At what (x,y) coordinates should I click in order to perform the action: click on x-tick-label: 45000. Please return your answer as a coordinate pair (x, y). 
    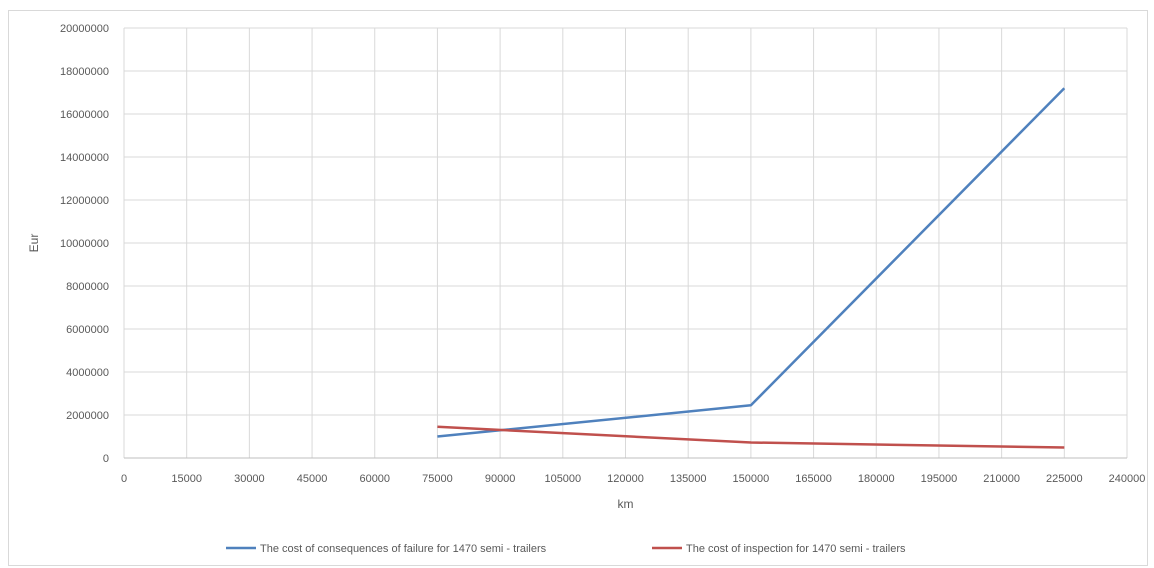
    Looking at the image, I should click on (312, 479).